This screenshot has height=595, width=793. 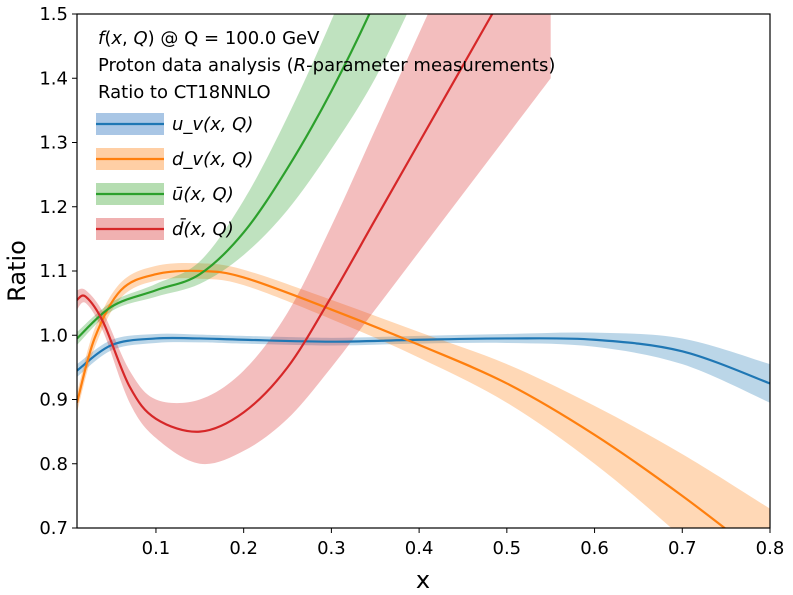 What do you see at coordinates (463, 543) in the screenshot?
I see `x-axis-ticks: 0.1 0.2 0.3 0.4 0.5 0.6 0.7 0.8` at bounding box center [463, 543].